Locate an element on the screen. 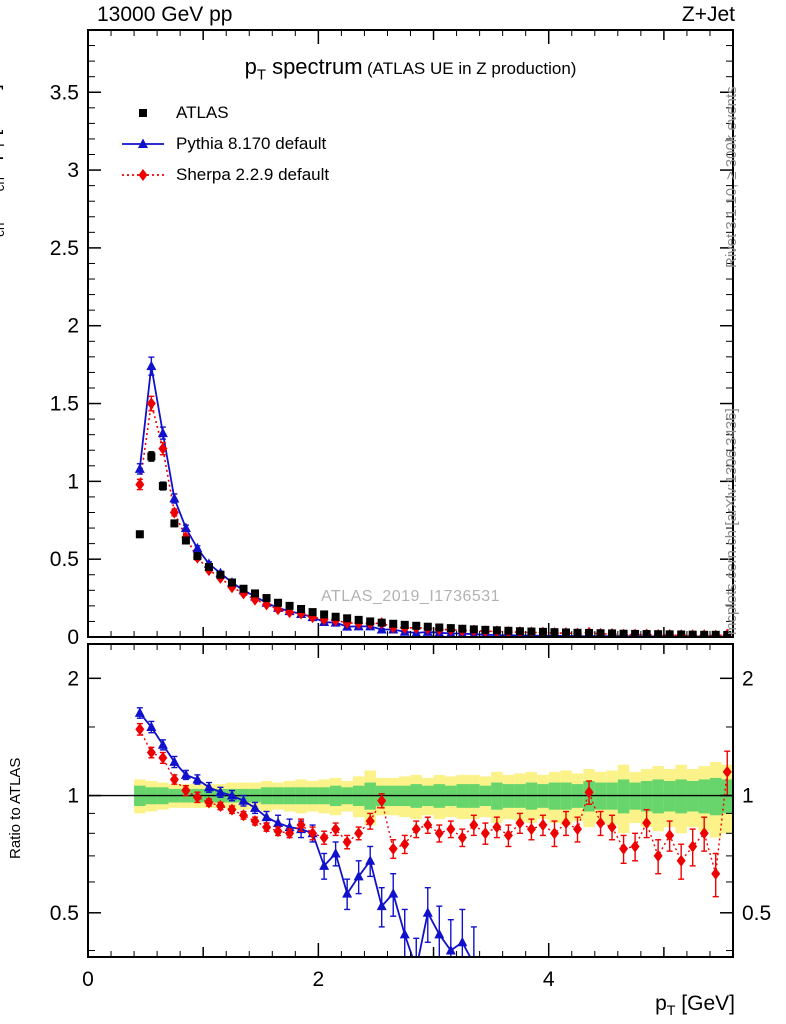 Image resolution: width=786 pixels, height=1024 pixels. legend-item-atlas: ATLAS is located at coordinates (224, 113).